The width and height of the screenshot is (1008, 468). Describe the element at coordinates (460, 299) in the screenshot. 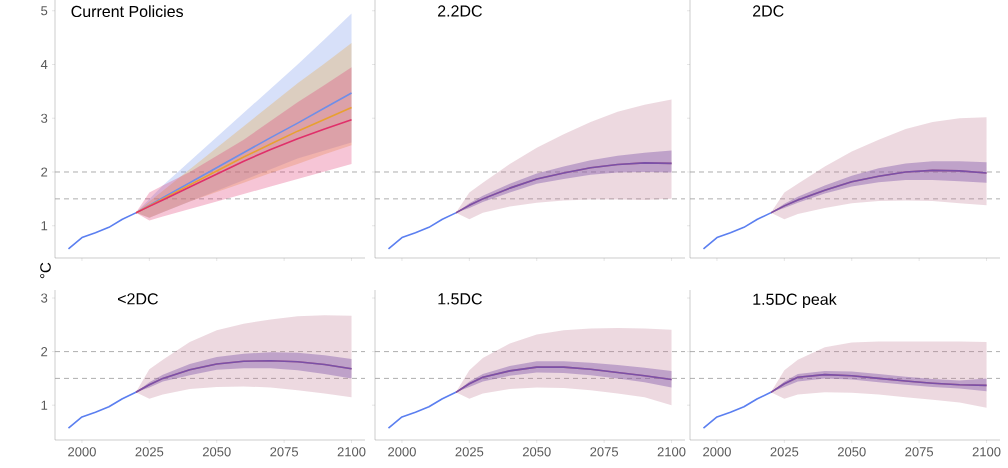

I see `chart-title: 1.5DC` at that location.